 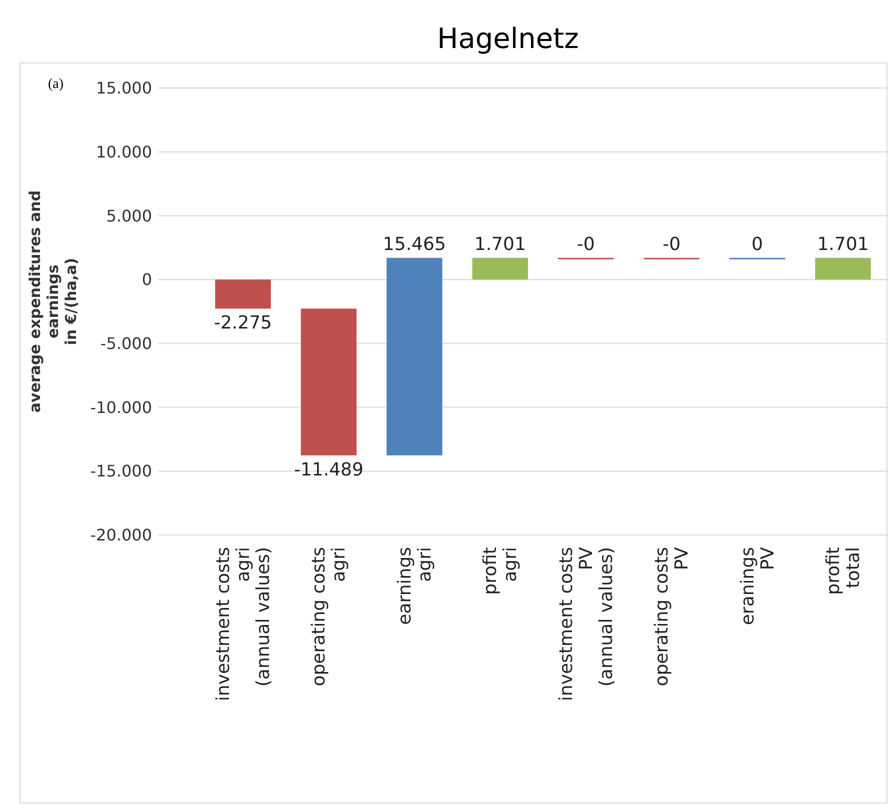 I want to click on x-tick-label: eranings PV, so click(x=757, y=586).